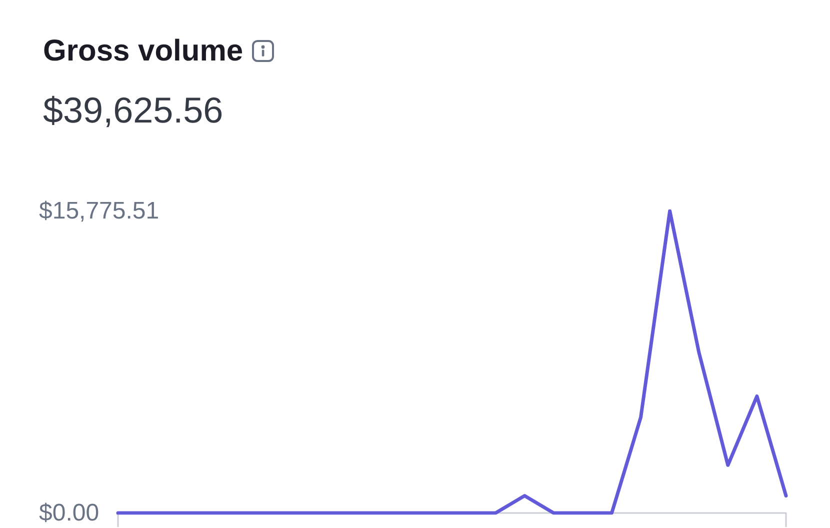 The height and width of the screenshot is (528, 830). What do you see at coordinates (133, 110) in the screenshot?
I see `chart-subtitle: $39,625.56` at bounding box center [133, 110].